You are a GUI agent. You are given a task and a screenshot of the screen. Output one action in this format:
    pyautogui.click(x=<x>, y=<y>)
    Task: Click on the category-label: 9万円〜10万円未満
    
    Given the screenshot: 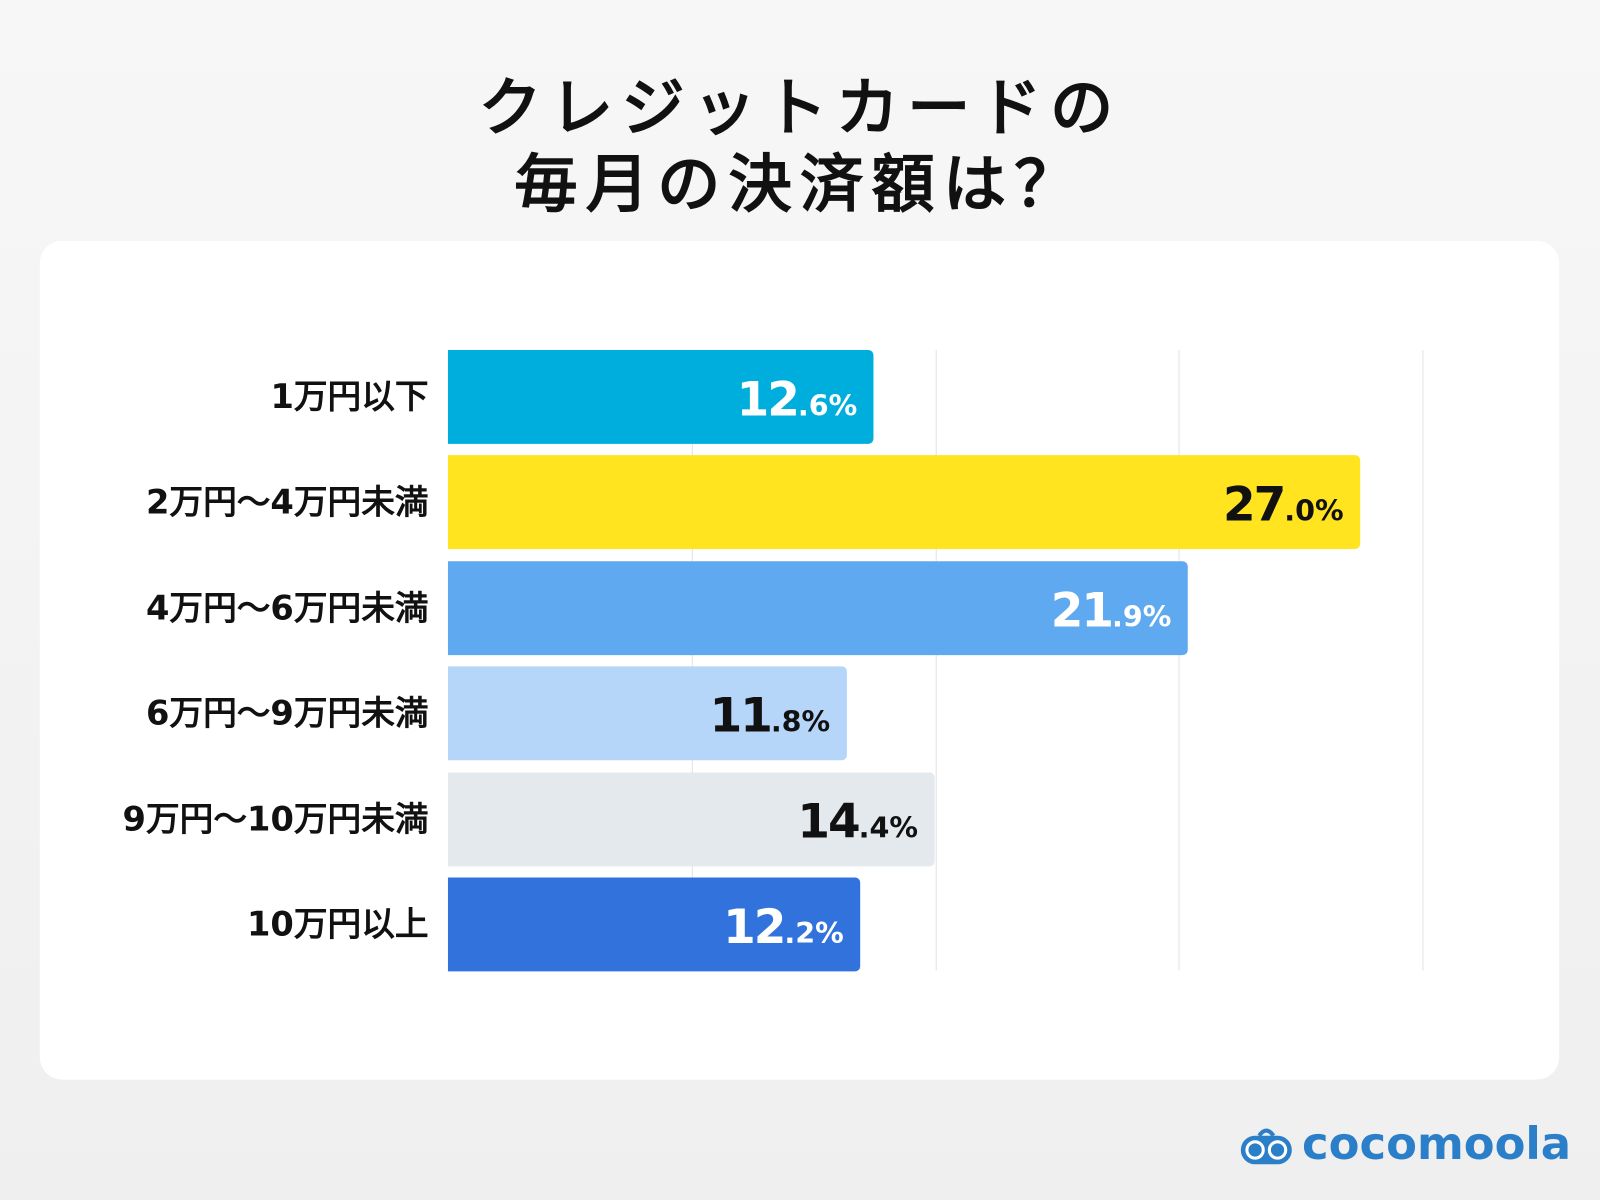 What is the action you would take?
    pyautogui.click(x=275, y=818)
    